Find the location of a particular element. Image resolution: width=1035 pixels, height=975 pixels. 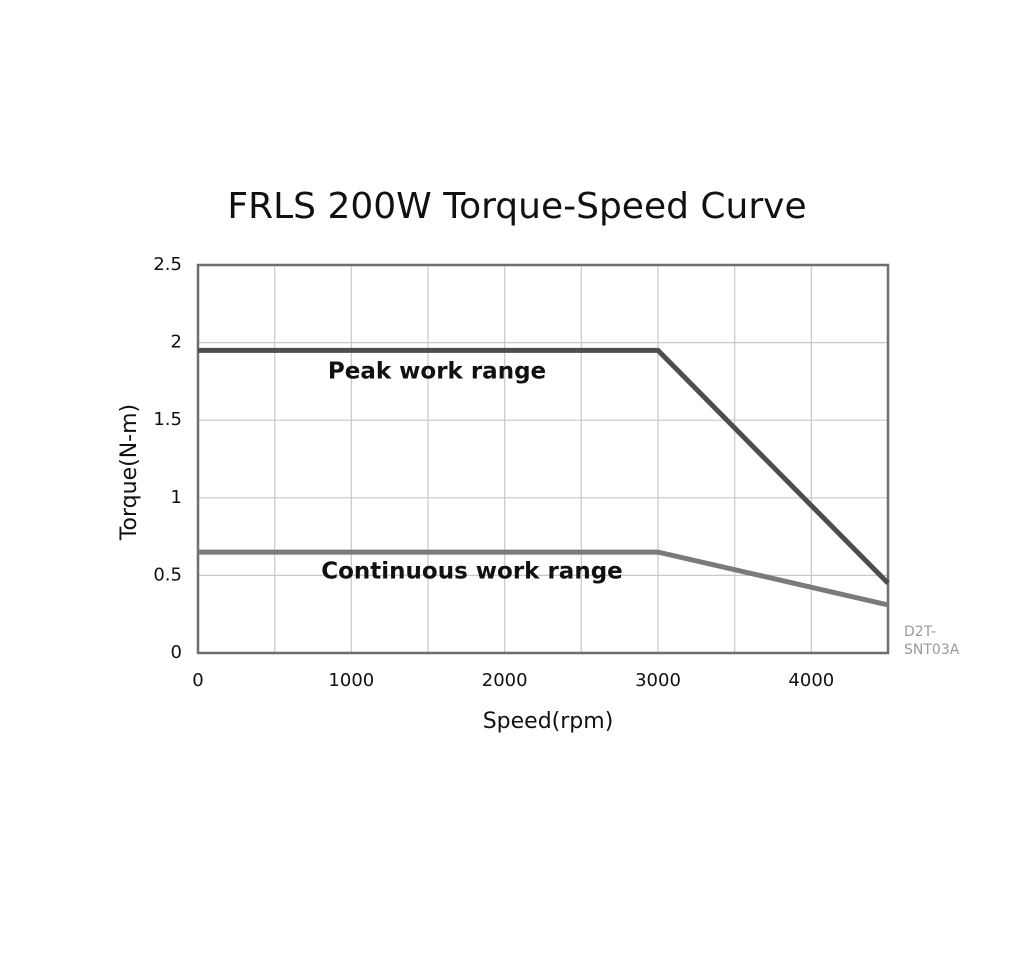

y-axis-label: Torque(N-m) is located at coordinates (129, 472).